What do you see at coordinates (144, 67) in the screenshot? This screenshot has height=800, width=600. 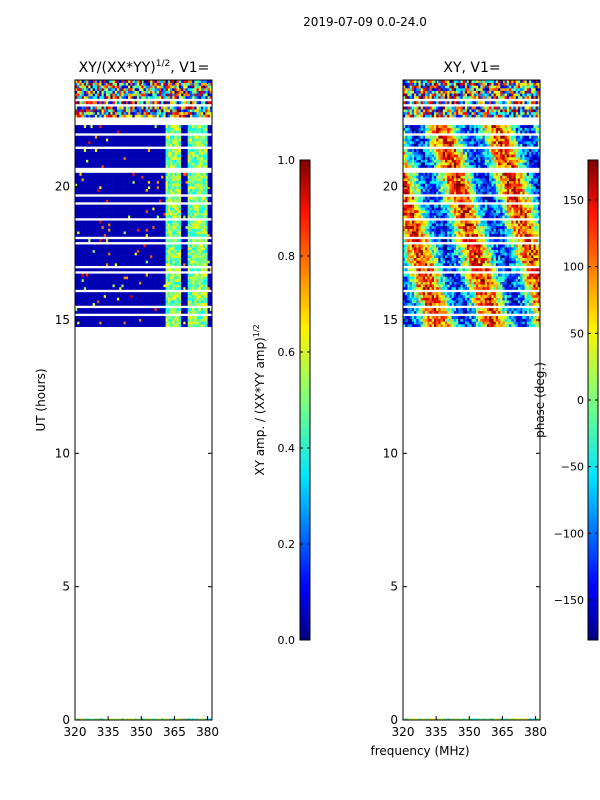 I see `panel-amp-title: XY/(XX*YY)1/2, V1=` at bounding box center [144, 67].